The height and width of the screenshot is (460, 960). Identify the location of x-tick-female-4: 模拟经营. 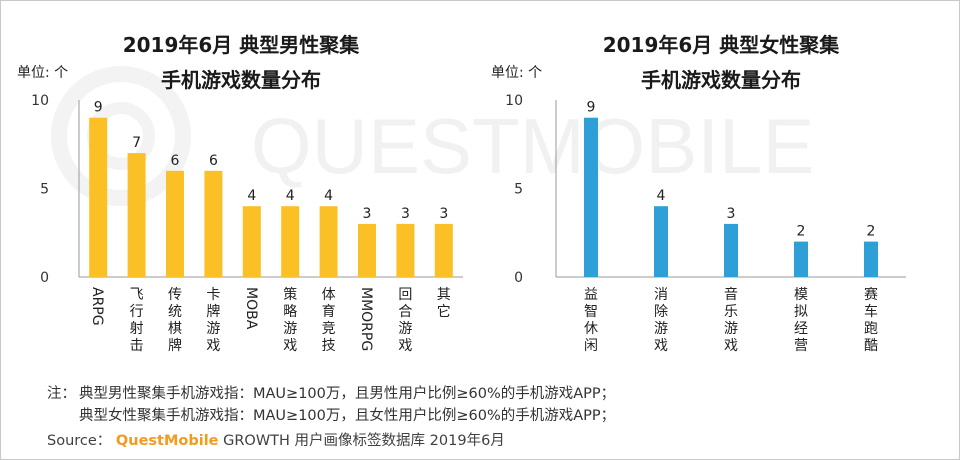
(801, 320).